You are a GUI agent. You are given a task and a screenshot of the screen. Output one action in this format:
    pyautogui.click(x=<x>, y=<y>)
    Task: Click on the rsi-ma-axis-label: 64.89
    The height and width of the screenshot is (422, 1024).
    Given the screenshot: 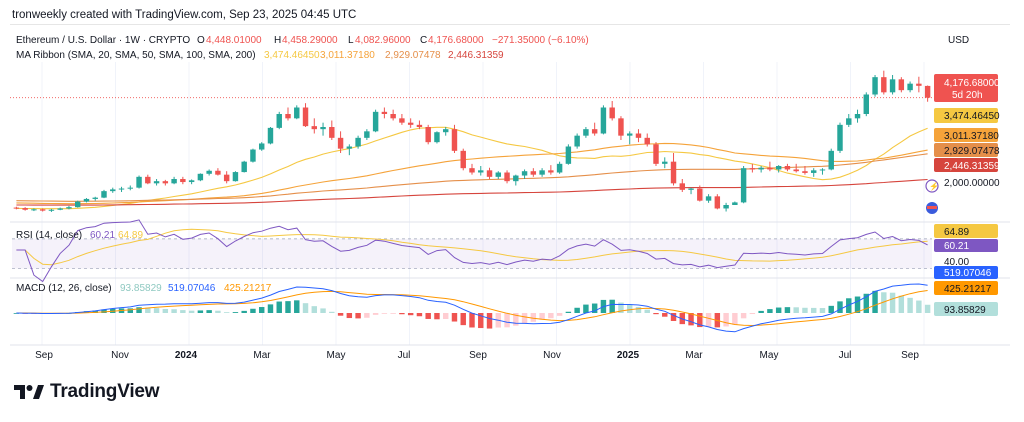 What is the action you would take?
    pyautogui.click(x=956, y=232)
    